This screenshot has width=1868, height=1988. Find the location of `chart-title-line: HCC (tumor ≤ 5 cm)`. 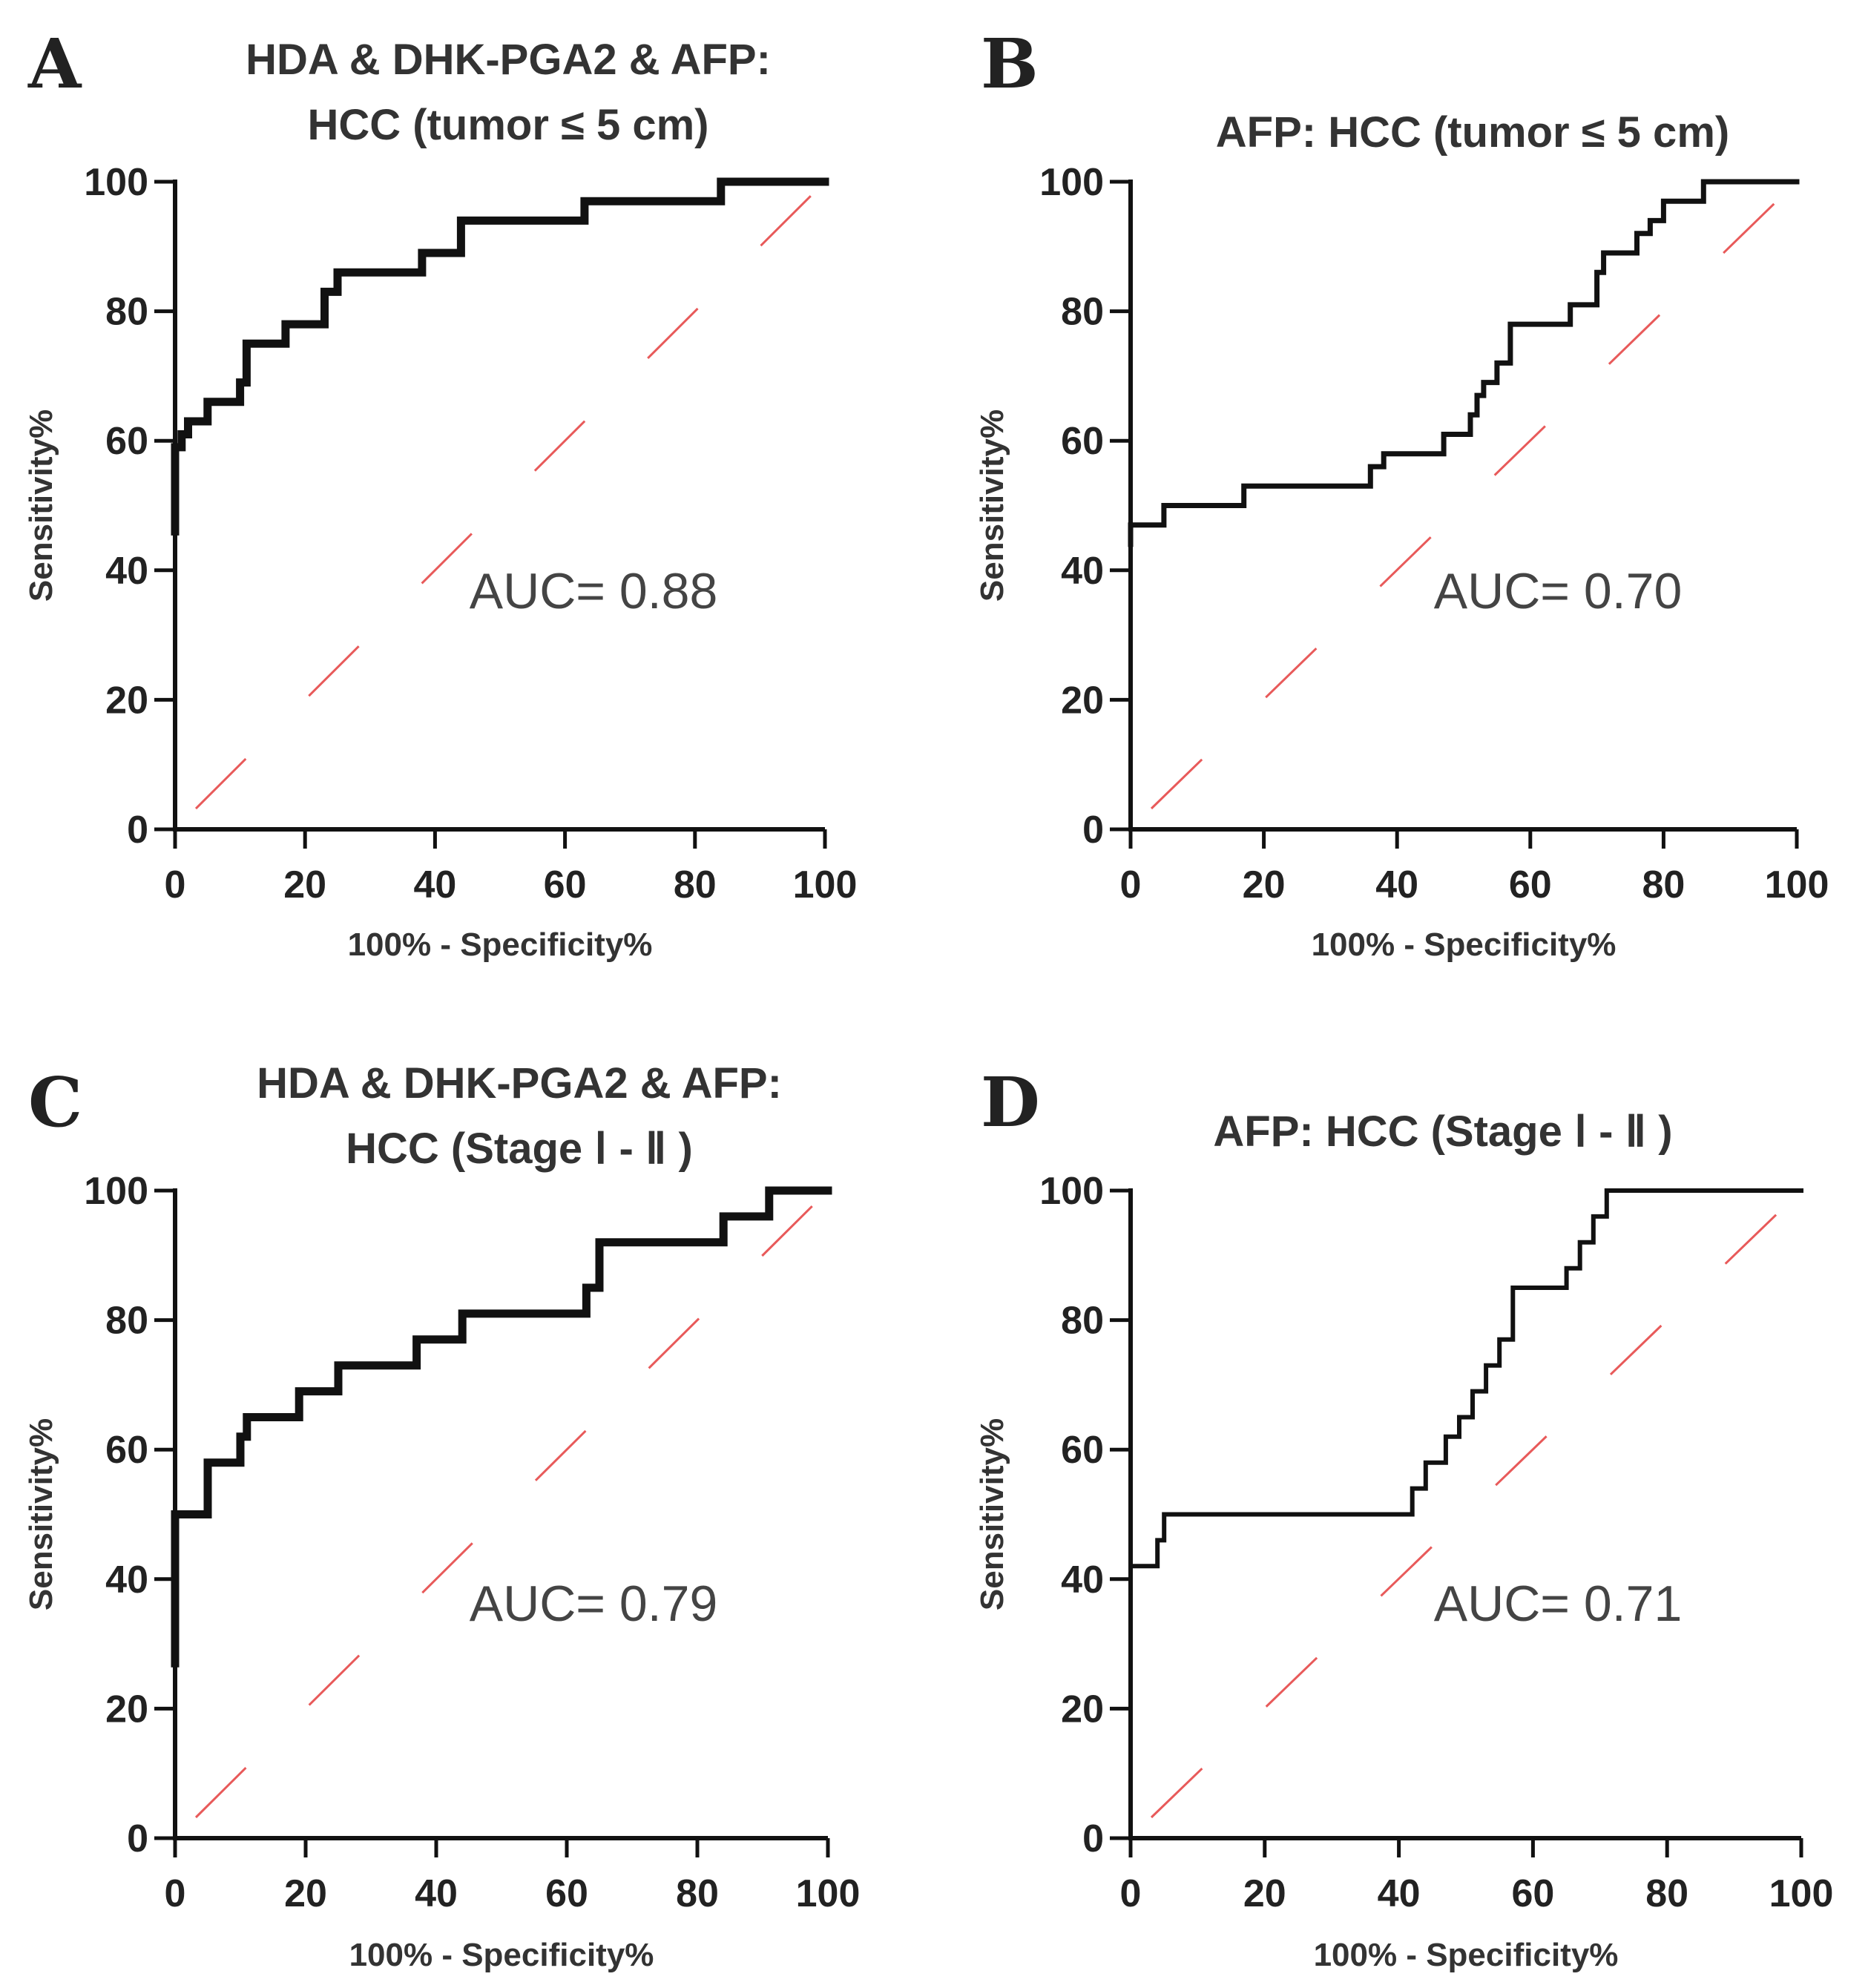

chart-title-line: HCC (tumor ≤ 5 cm) is located at coordinates (508, 125).